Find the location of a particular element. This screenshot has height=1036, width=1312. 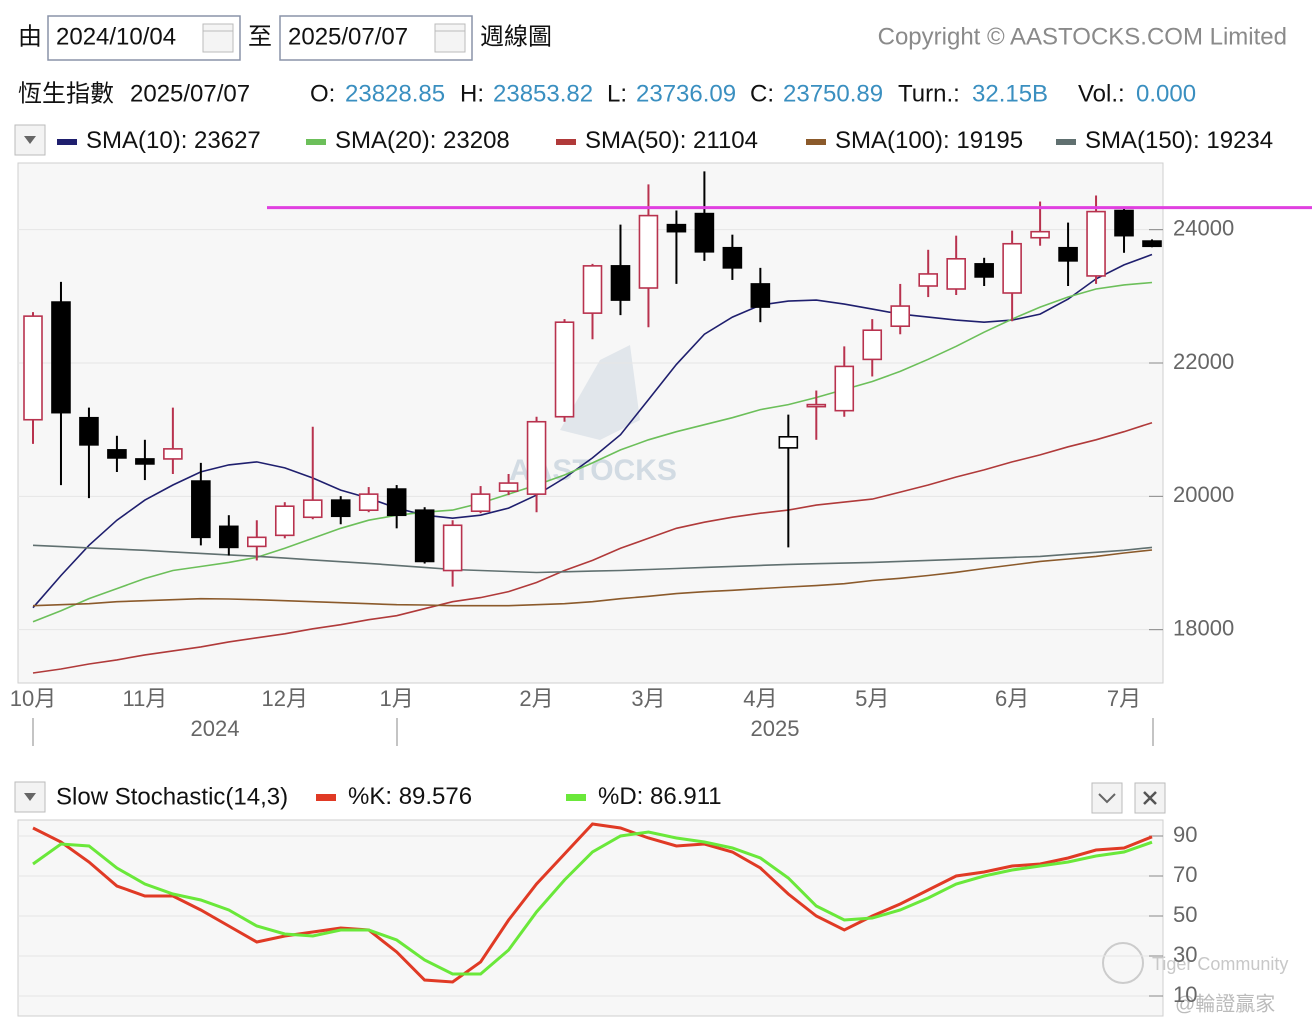

legend-label: SMA(150): 19234 is located at coordinates (1179, 140).